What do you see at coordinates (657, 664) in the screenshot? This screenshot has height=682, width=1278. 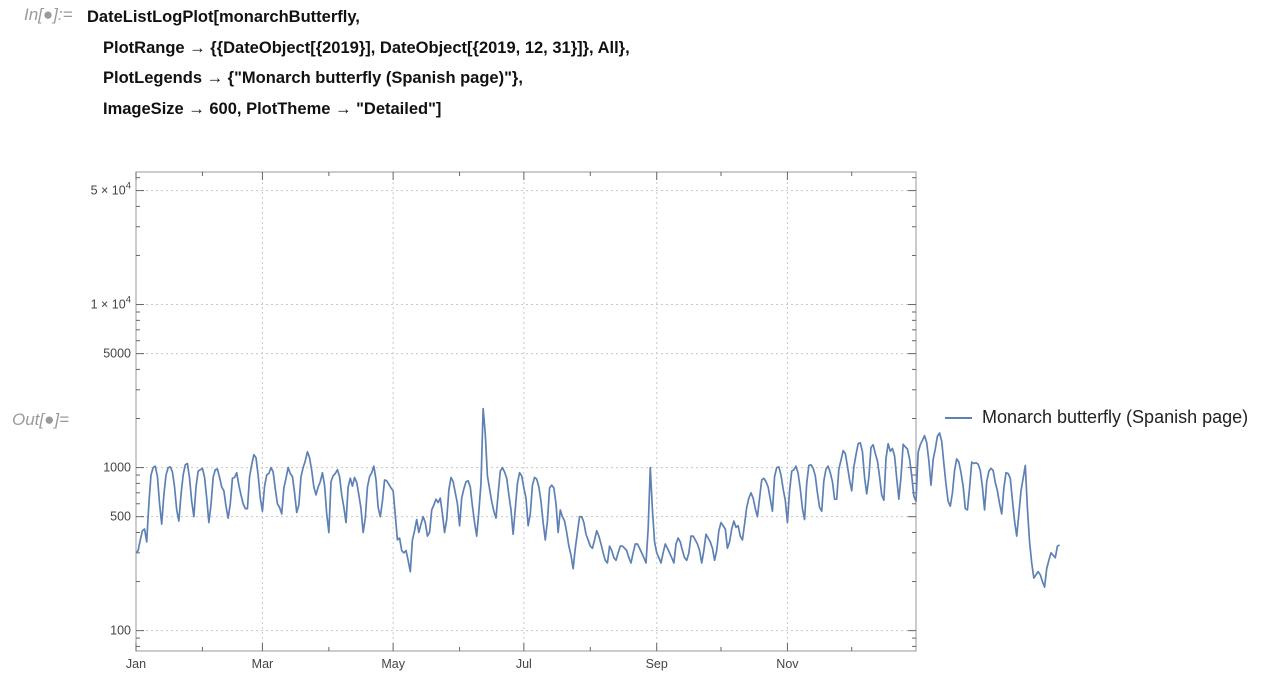 I see `x-tick-label: Sep` at bounding box center [657, 664].